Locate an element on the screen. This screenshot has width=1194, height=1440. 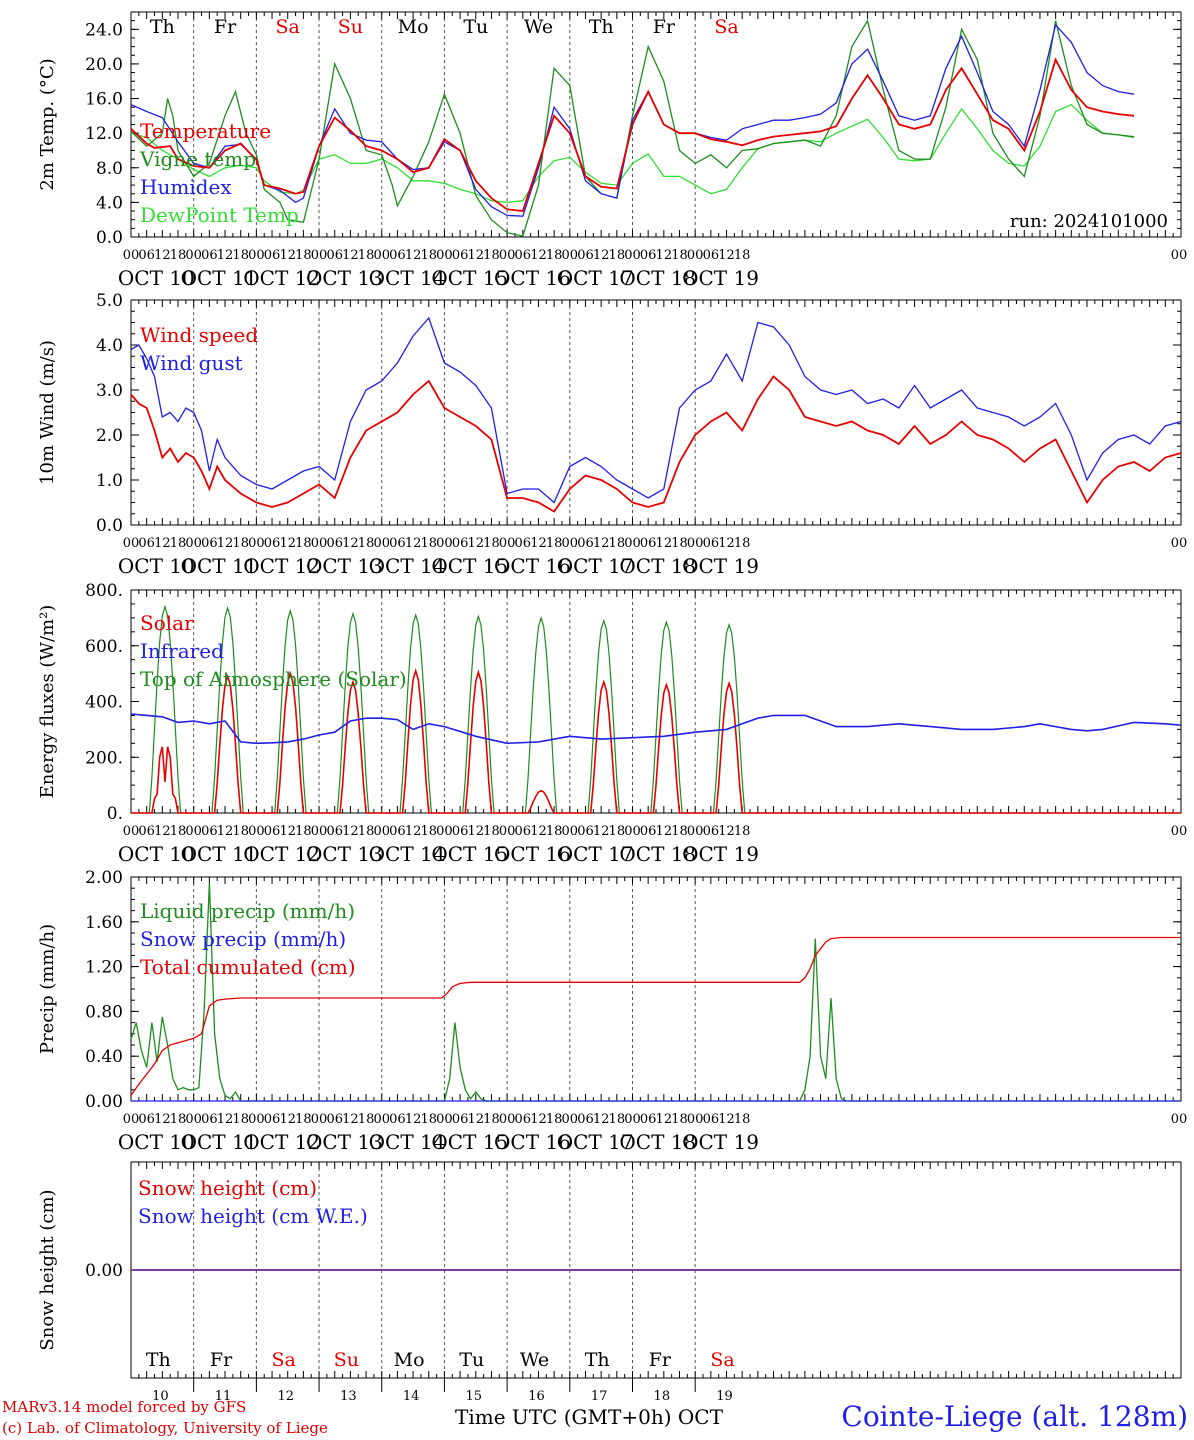
panel-2-date-label: OCT 10 is located at coordinates (156, 566).